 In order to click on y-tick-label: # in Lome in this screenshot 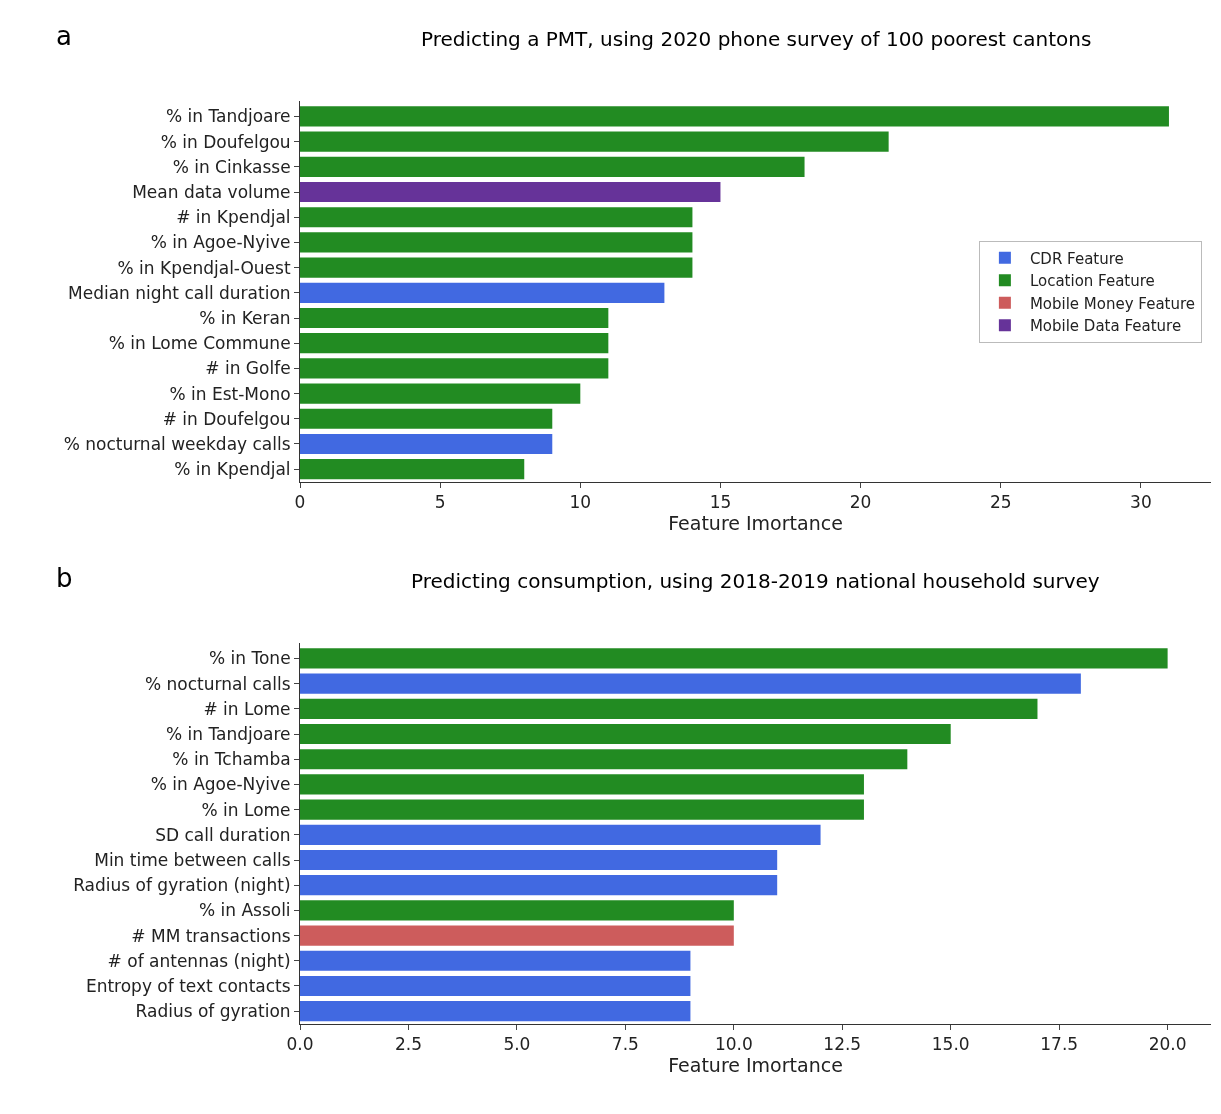, I will do `click(247, 708)`.